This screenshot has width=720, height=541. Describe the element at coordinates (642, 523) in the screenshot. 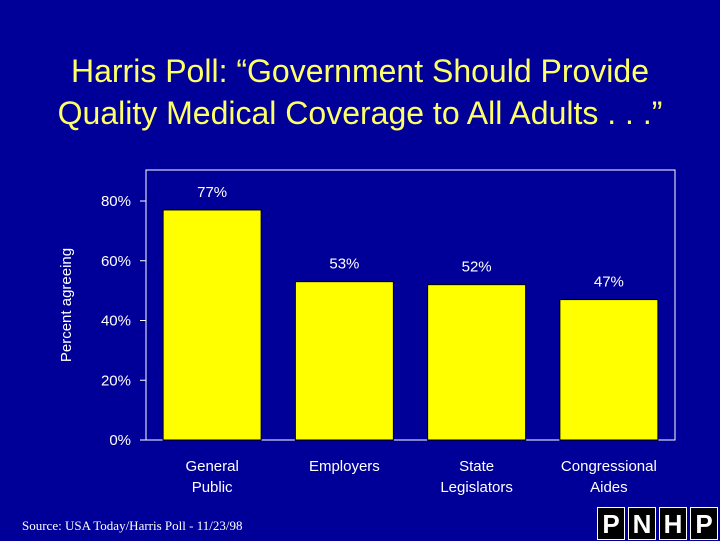

I see `logo-letter: N` at that location.